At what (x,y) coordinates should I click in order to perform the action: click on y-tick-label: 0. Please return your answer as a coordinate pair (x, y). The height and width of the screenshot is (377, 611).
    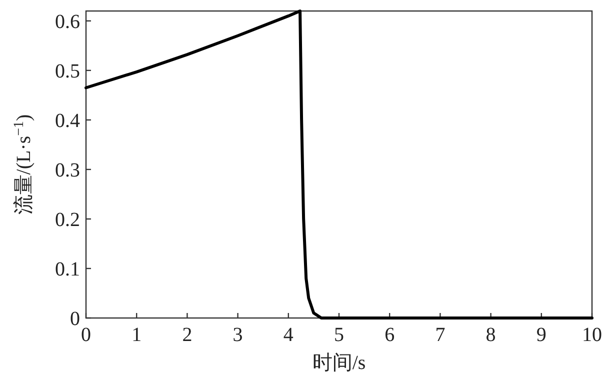
    Looking at the image, I should click on (75, 319).